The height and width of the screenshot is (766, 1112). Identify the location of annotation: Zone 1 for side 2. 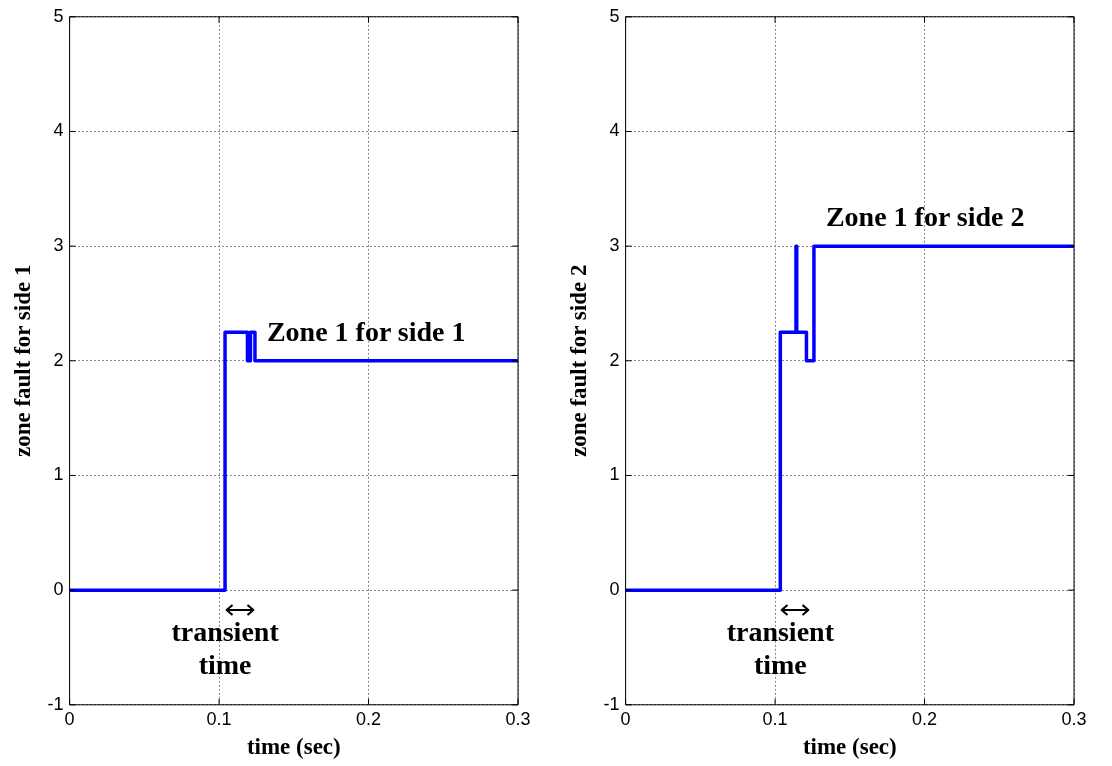
(925, 217).